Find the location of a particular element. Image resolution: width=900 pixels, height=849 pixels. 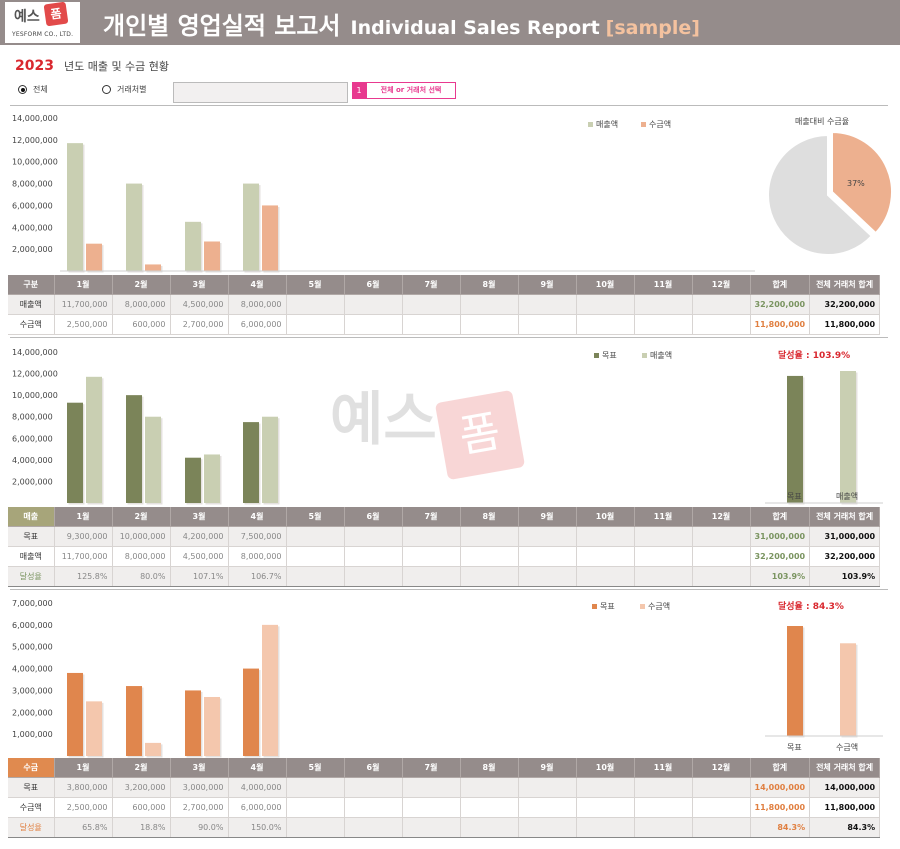

row-total: 103.9% is located at coordinates (780, 576).